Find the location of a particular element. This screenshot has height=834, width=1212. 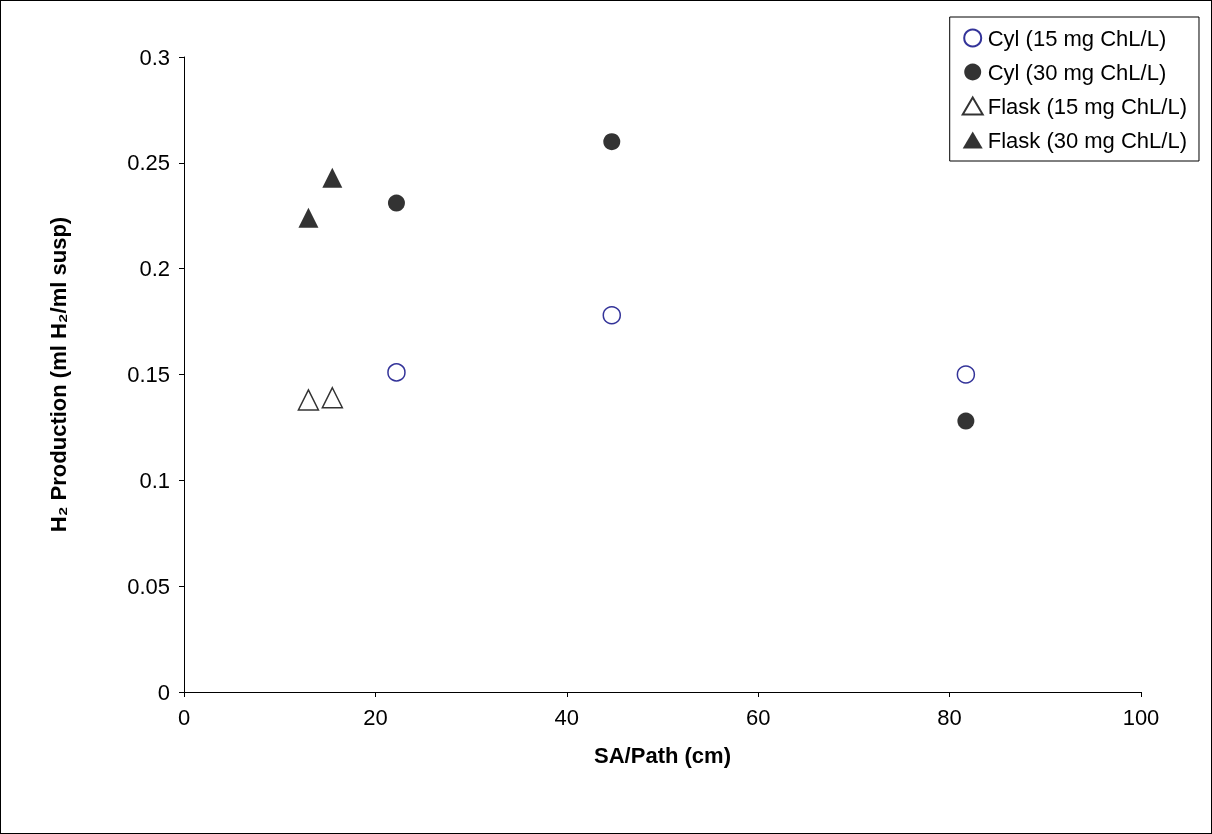

legend-label: Cyl (30 mg ChL/L) is located at coordinates (1077, 72).